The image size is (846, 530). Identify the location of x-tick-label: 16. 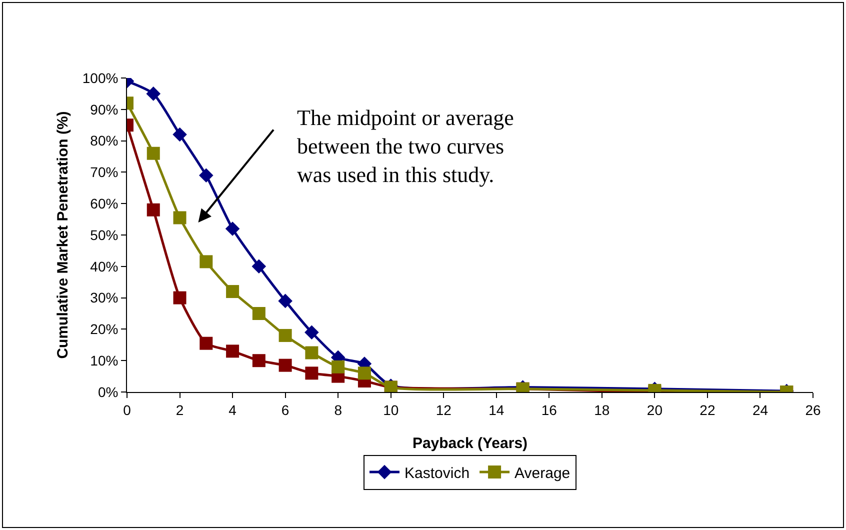
(549, 410).